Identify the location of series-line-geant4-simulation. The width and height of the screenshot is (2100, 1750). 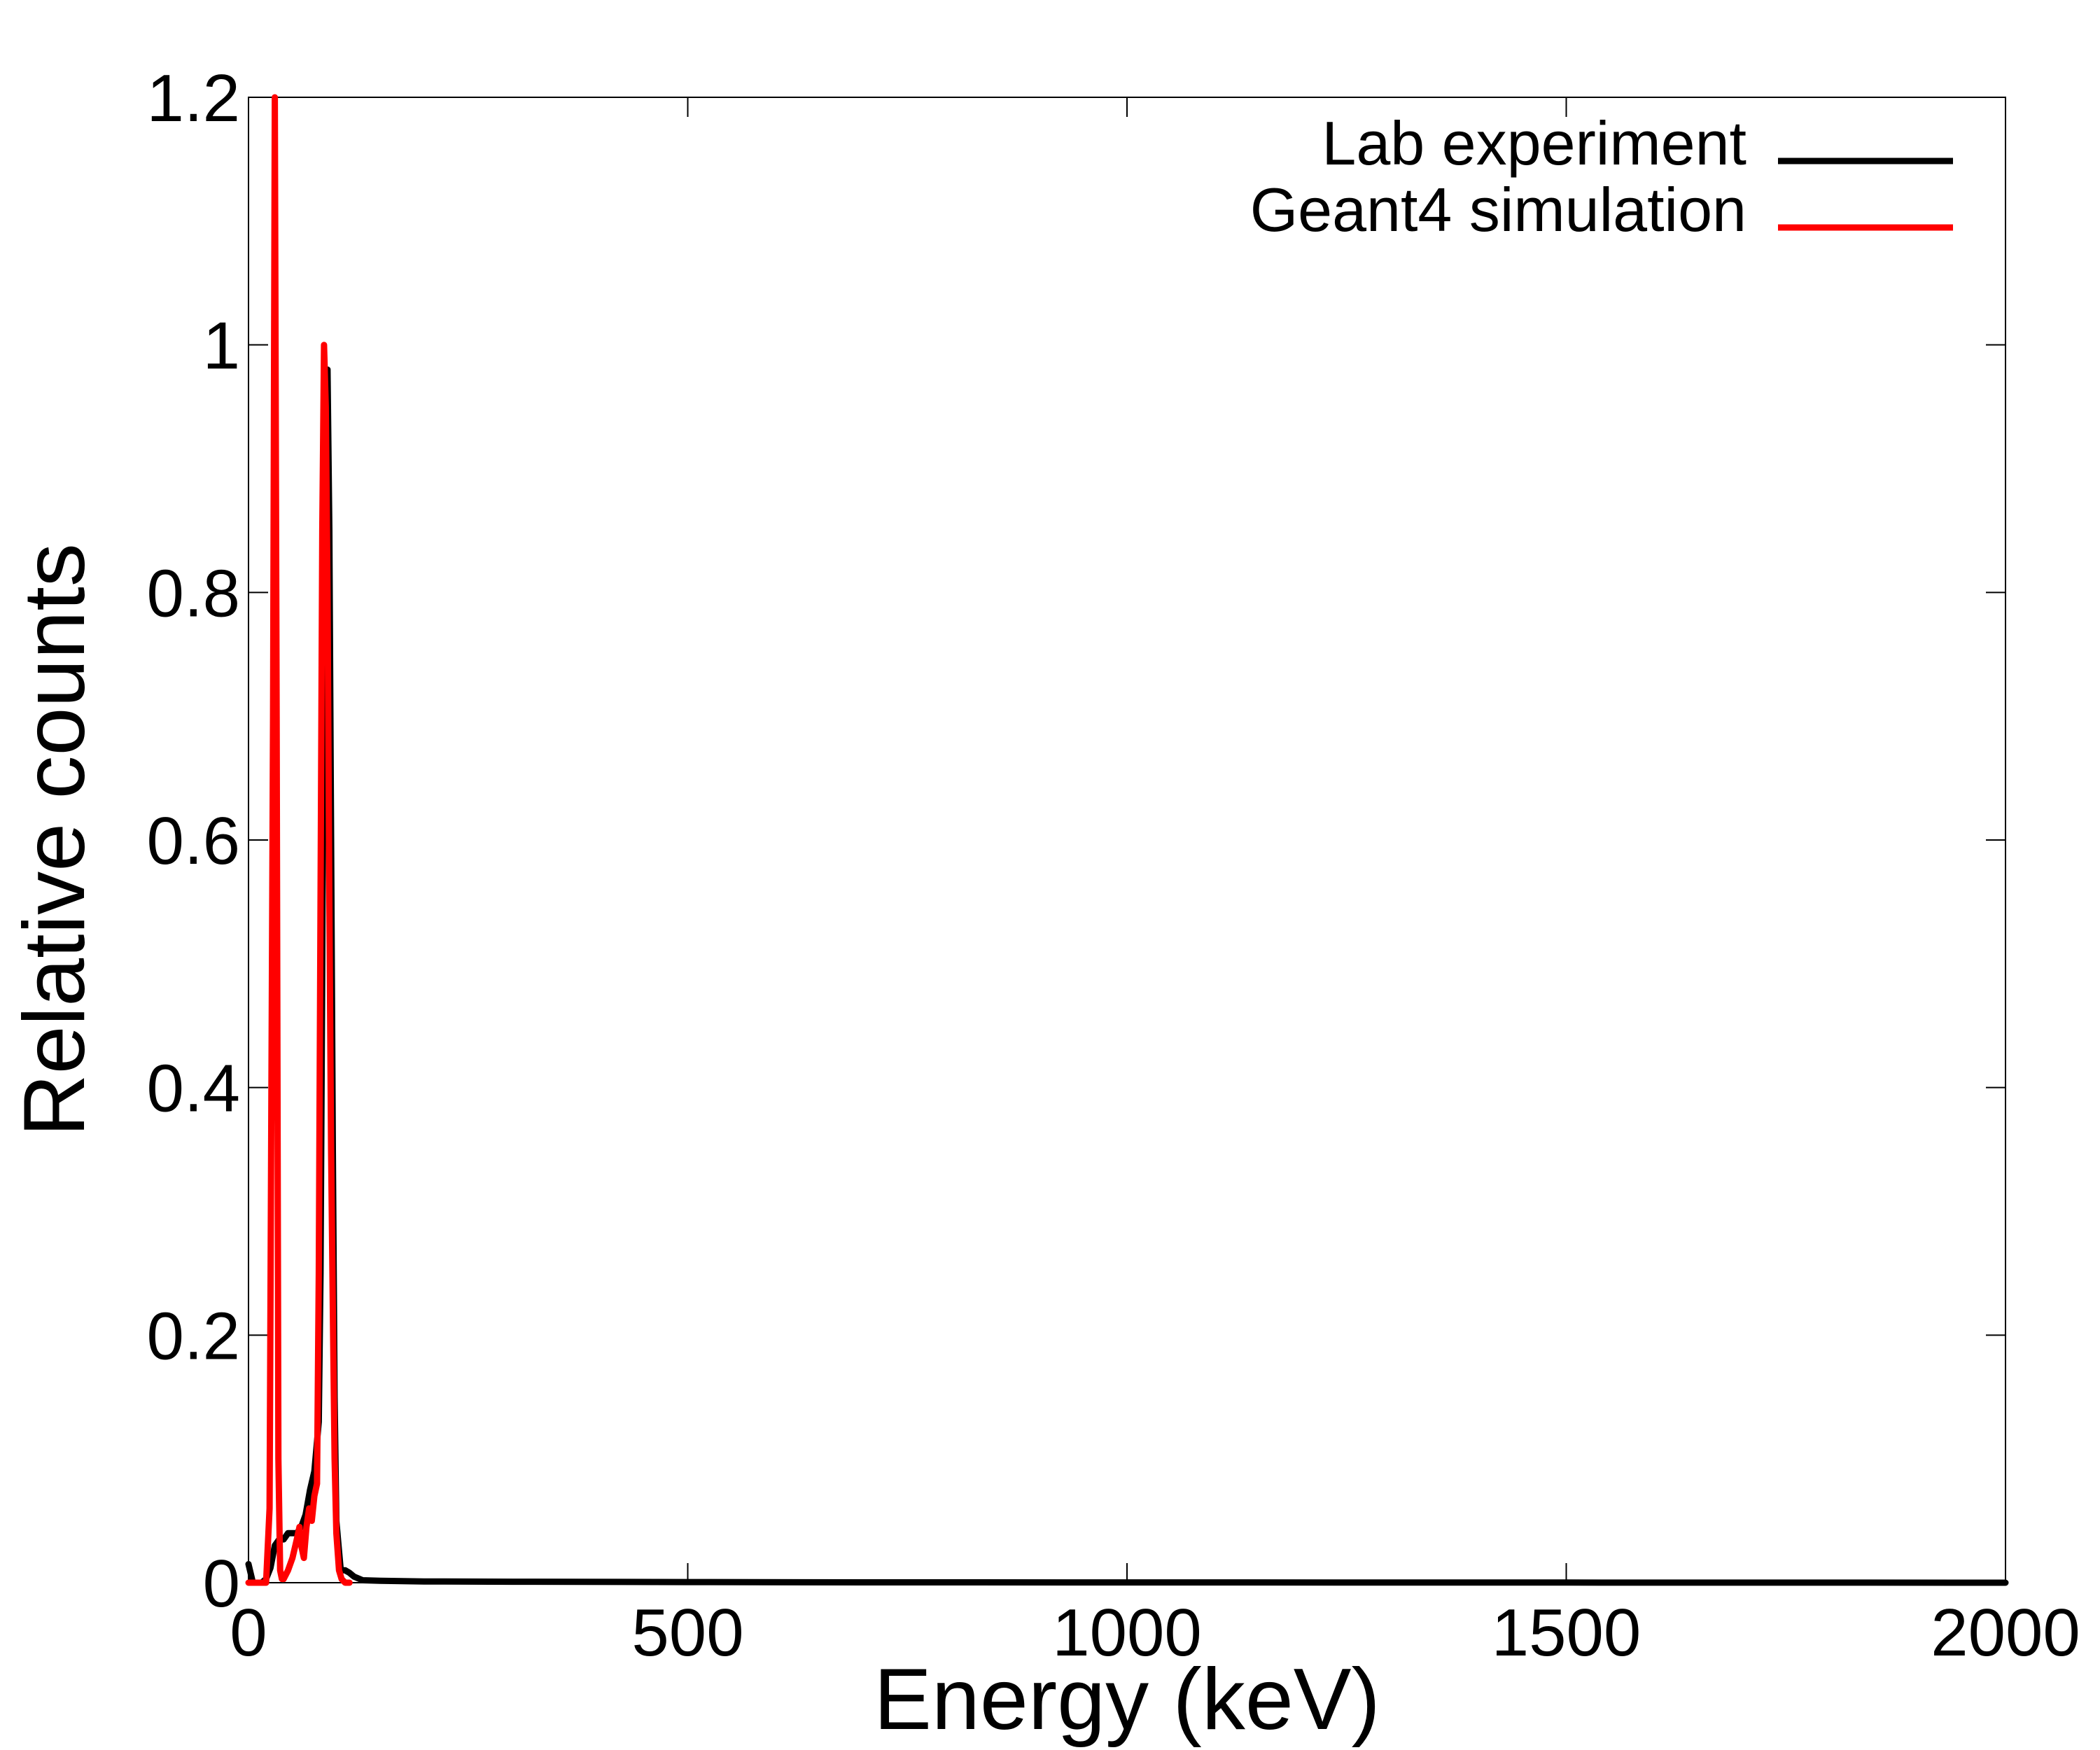
(299, 840).